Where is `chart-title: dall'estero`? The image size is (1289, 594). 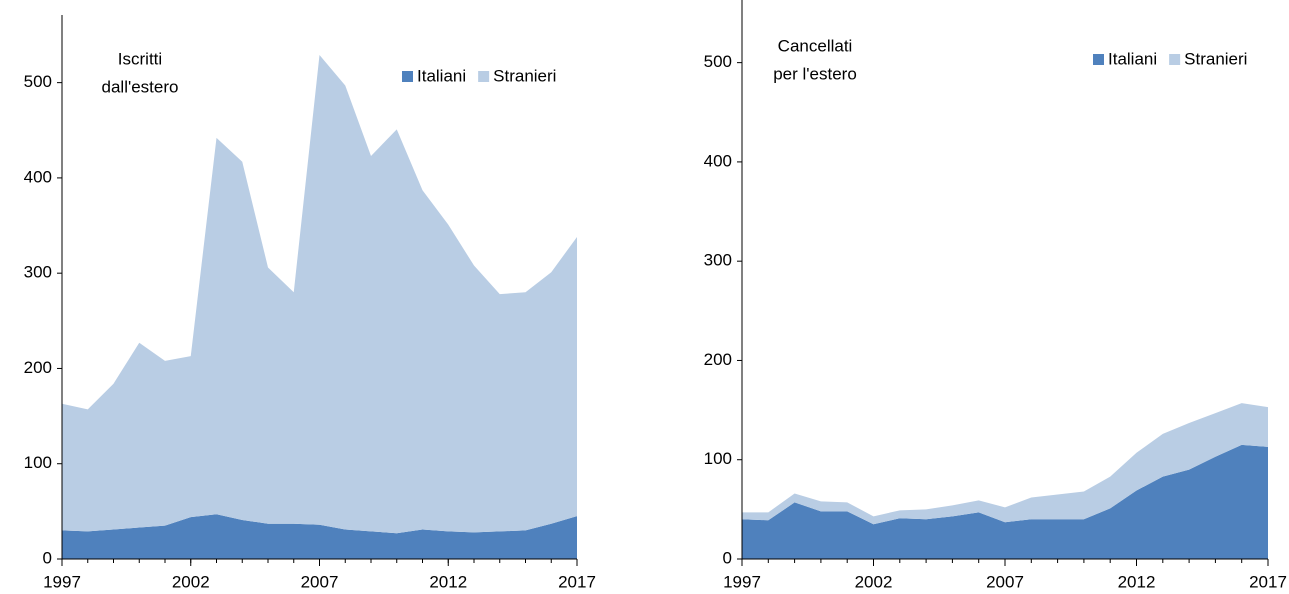 chart-title: dall'estero is located at coordinates (140, 86).